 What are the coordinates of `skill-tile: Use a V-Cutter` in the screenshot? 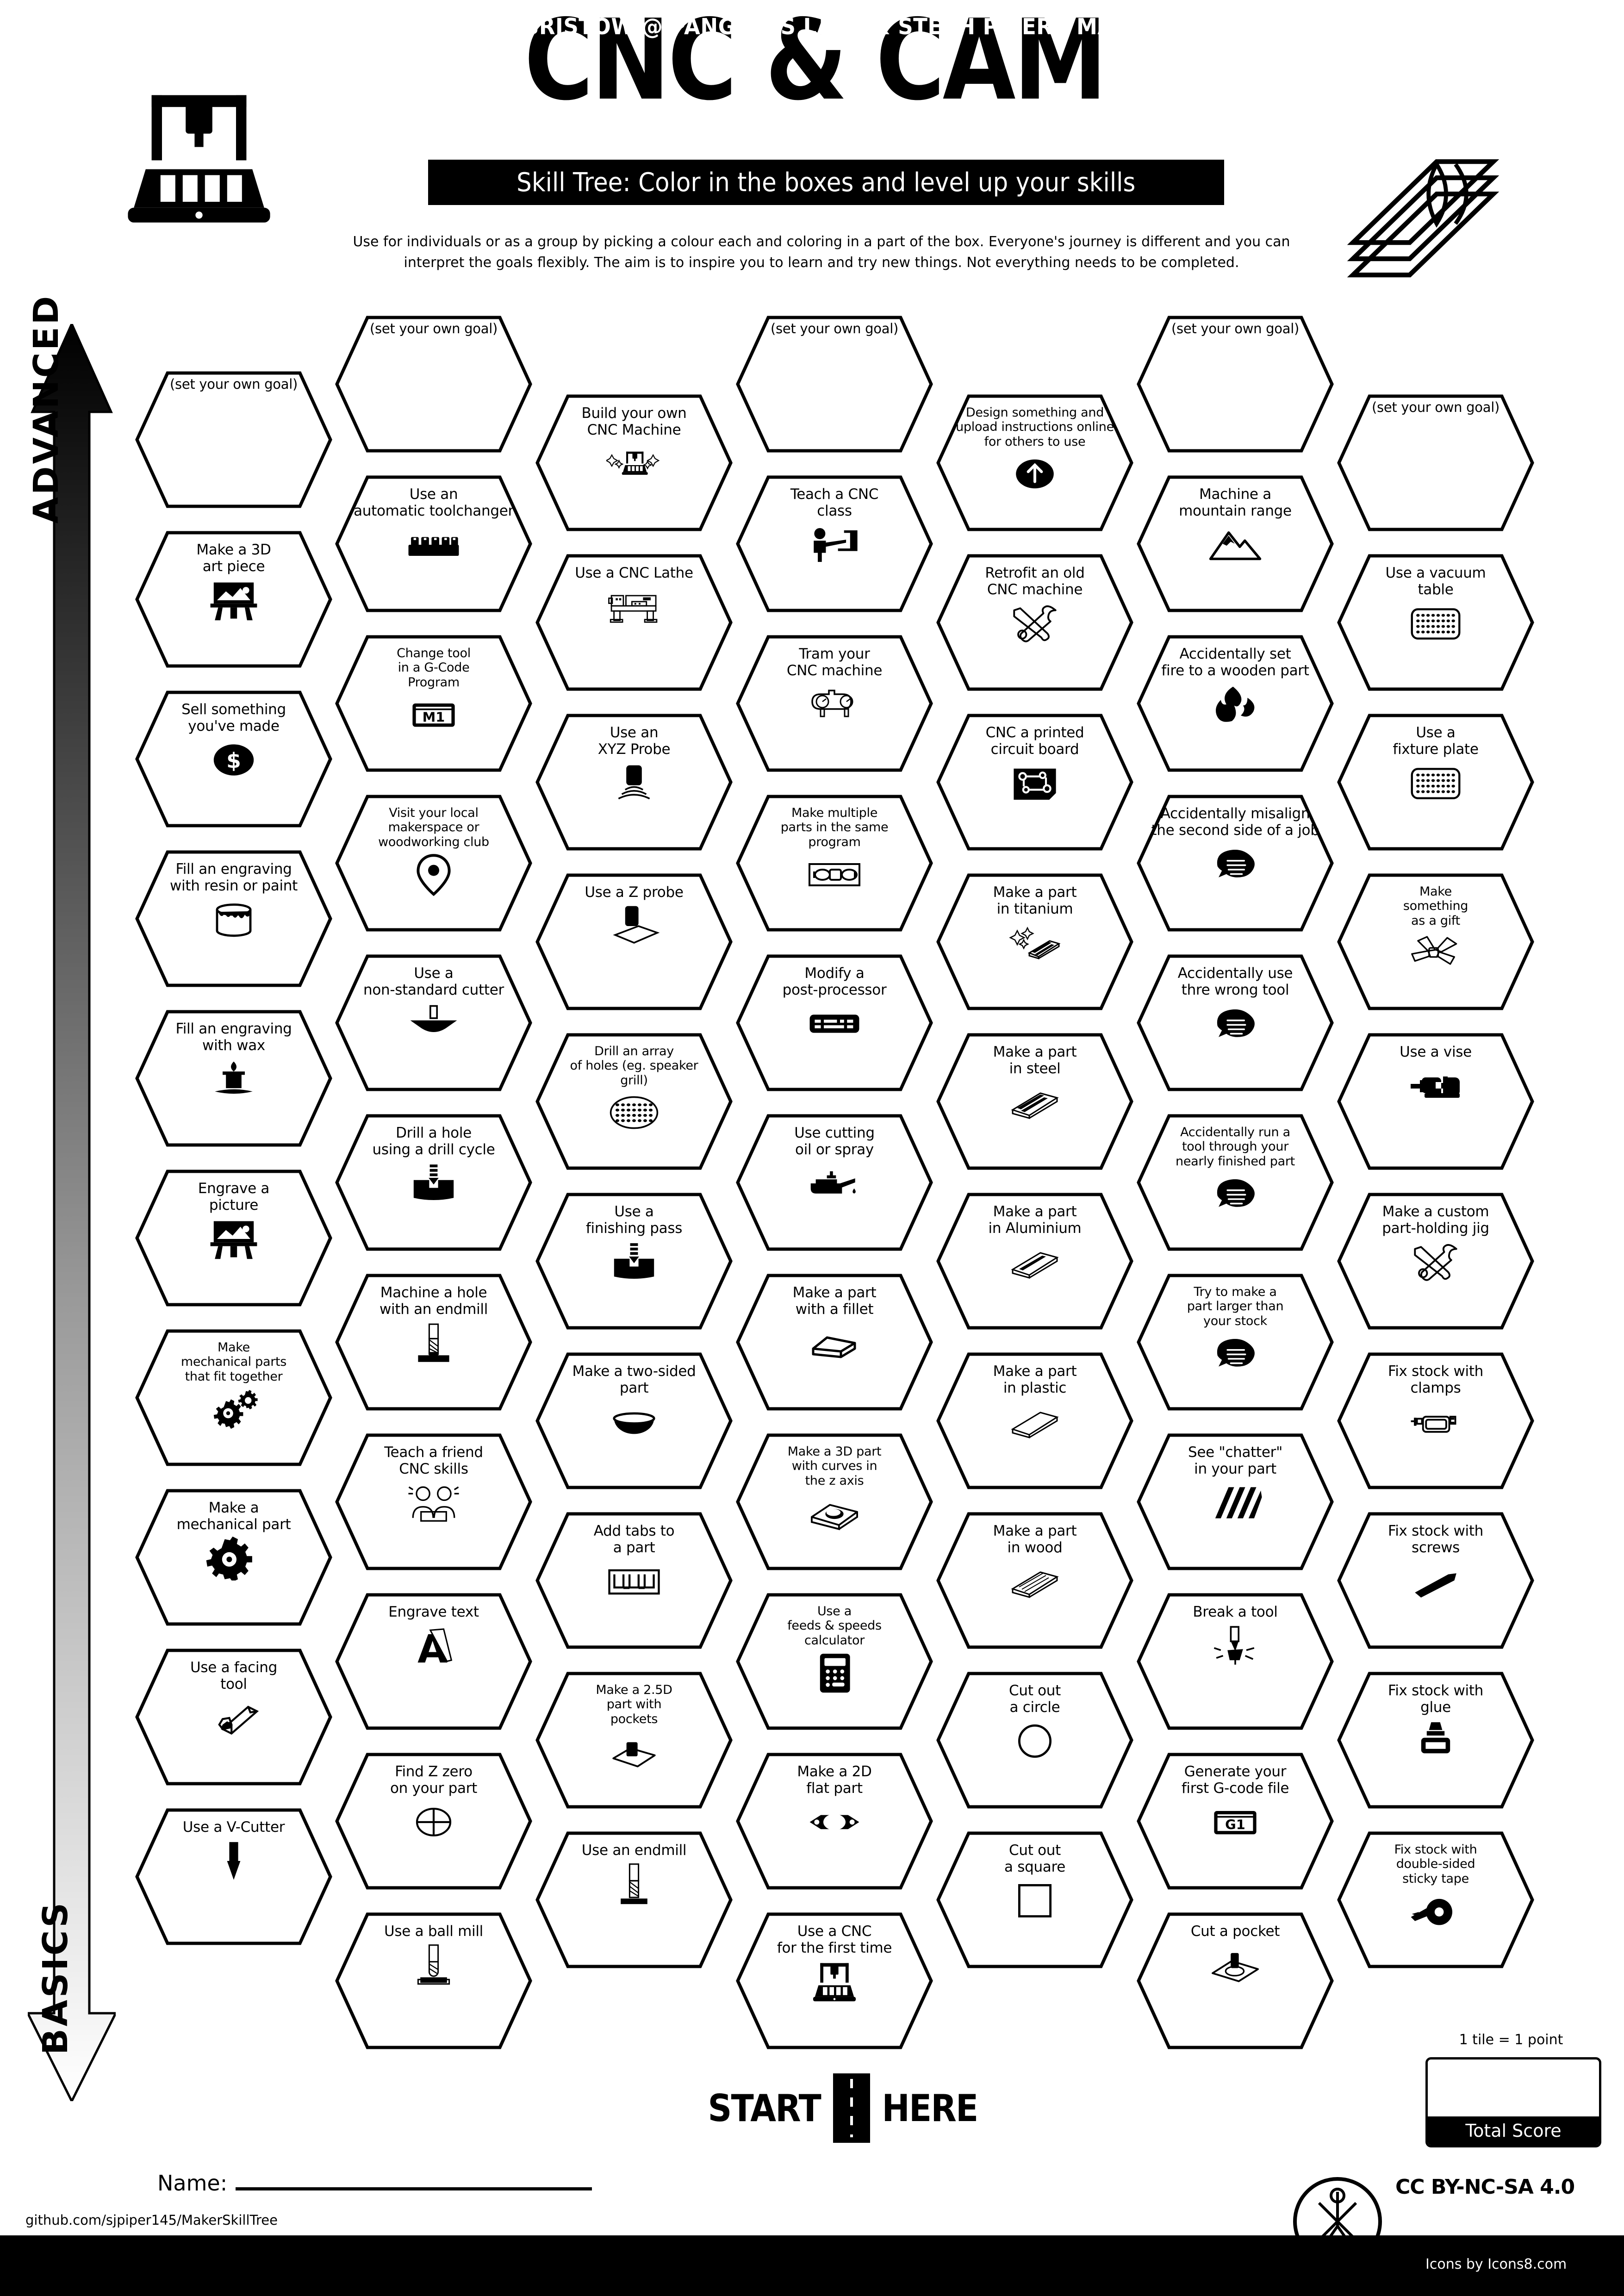 It's located at (233, 1876).